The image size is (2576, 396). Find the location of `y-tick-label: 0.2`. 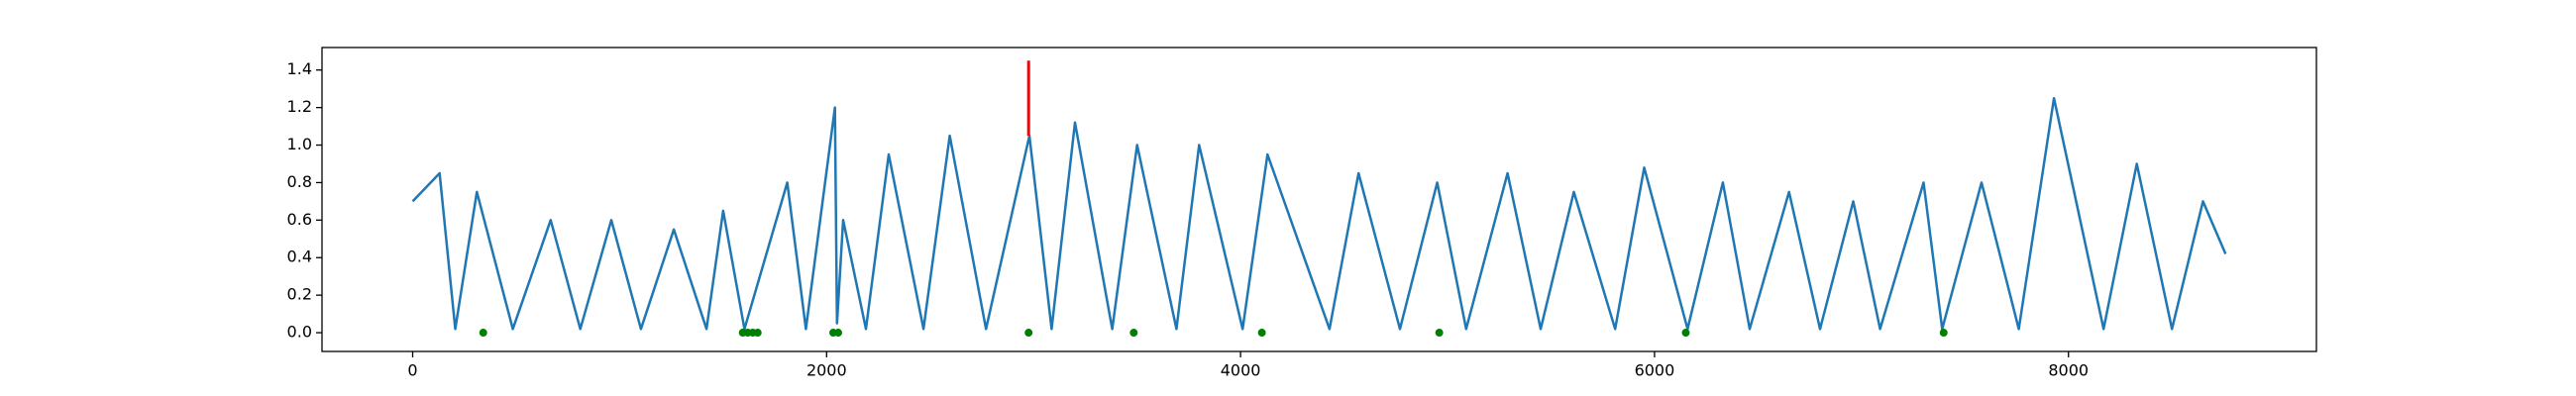

y-tick-label: 0.2 is located at coordinates (299, 295).